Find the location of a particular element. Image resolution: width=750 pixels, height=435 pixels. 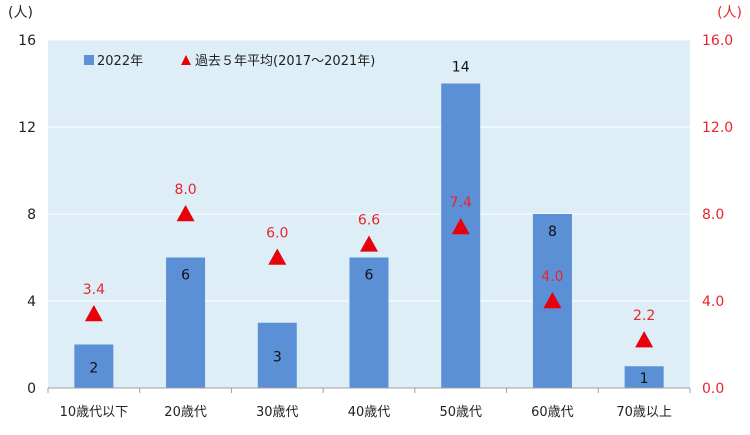

bar-value-label: 14 is located at coordinates (461, 68).